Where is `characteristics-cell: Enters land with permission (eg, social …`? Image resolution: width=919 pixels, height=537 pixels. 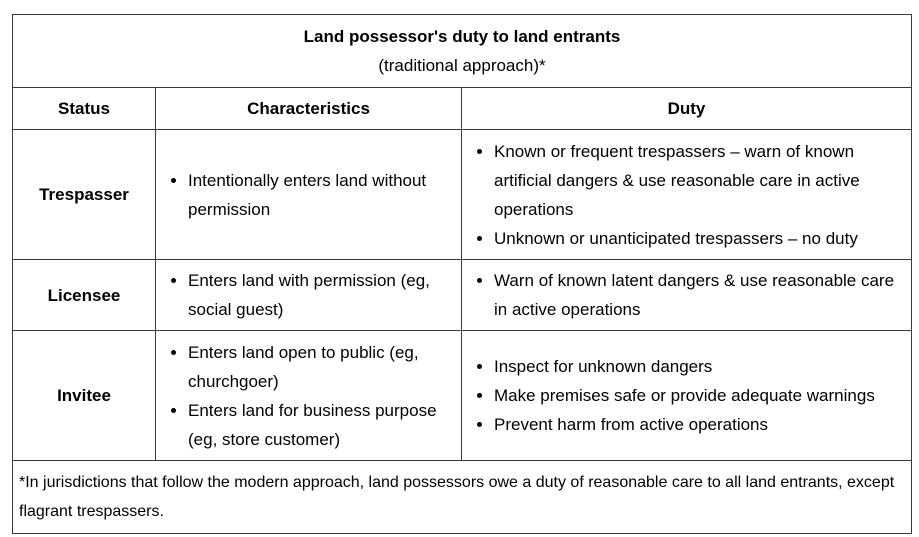
characteristics-cell: Enters land with permission (eg, social … is located at coordinates (308, 295).